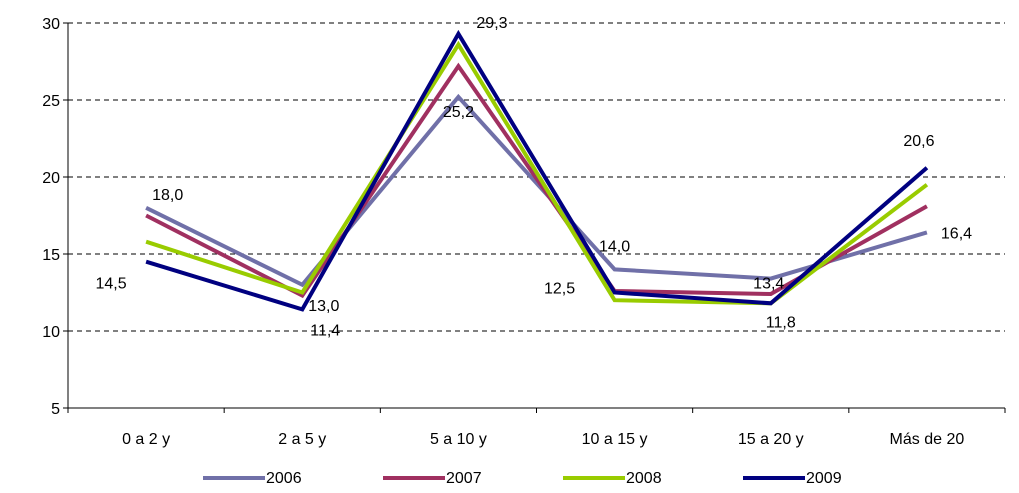  Describe the element at coordinates (51, 178) in the screenshot. I see `y-tick-label-20: 20` at that location.